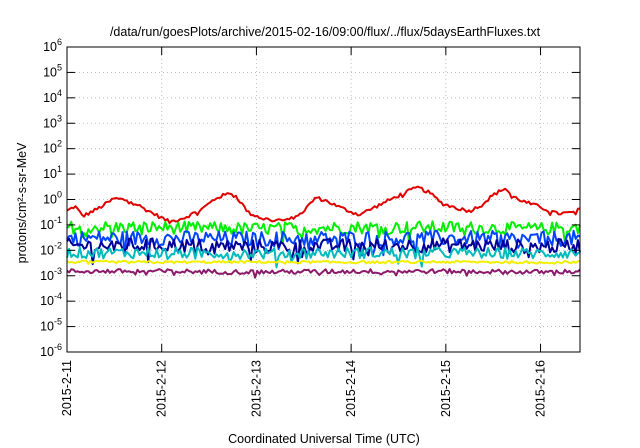  I want to click on y-tick-label: 10⁻², so click(51, 248).